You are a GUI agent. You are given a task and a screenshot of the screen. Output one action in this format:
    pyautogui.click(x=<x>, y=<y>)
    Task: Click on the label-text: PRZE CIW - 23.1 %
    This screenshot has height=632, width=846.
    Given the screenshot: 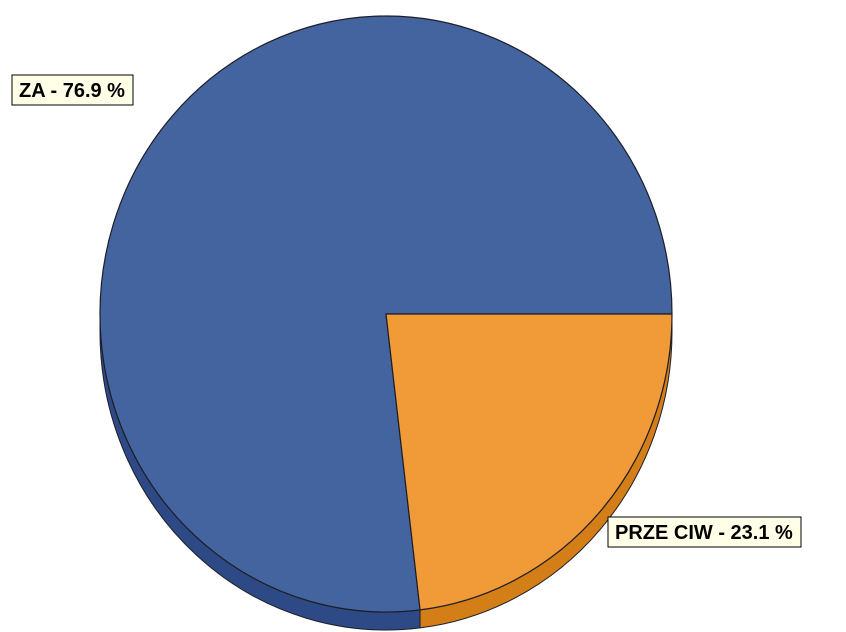 What is the action you would take?
    pyautogui.click(x=704, y=533)
    